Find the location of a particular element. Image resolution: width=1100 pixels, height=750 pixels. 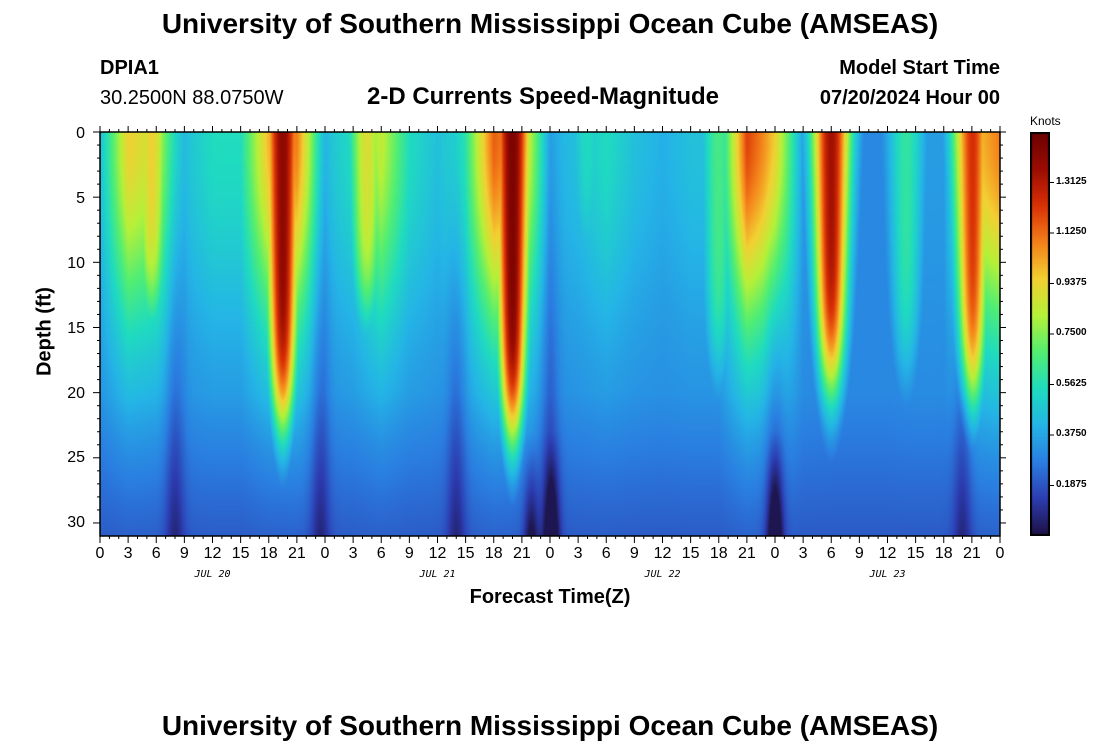

colorbar-tick-label: 0.7500 is located at coordinates (1071, 332).